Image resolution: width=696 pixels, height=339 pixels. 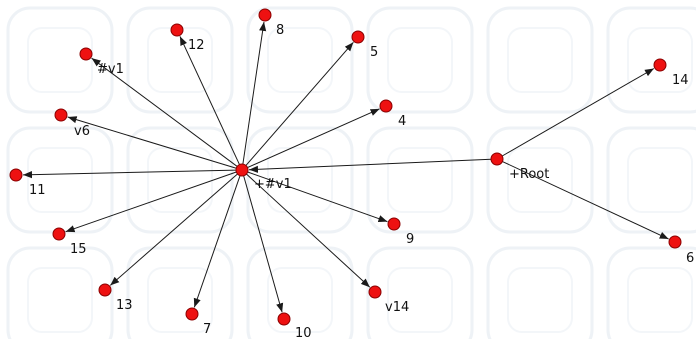 What do you see at coordinates (497, 159) in the screenshot?
I see `node-root` at bounding box center [497, 159].